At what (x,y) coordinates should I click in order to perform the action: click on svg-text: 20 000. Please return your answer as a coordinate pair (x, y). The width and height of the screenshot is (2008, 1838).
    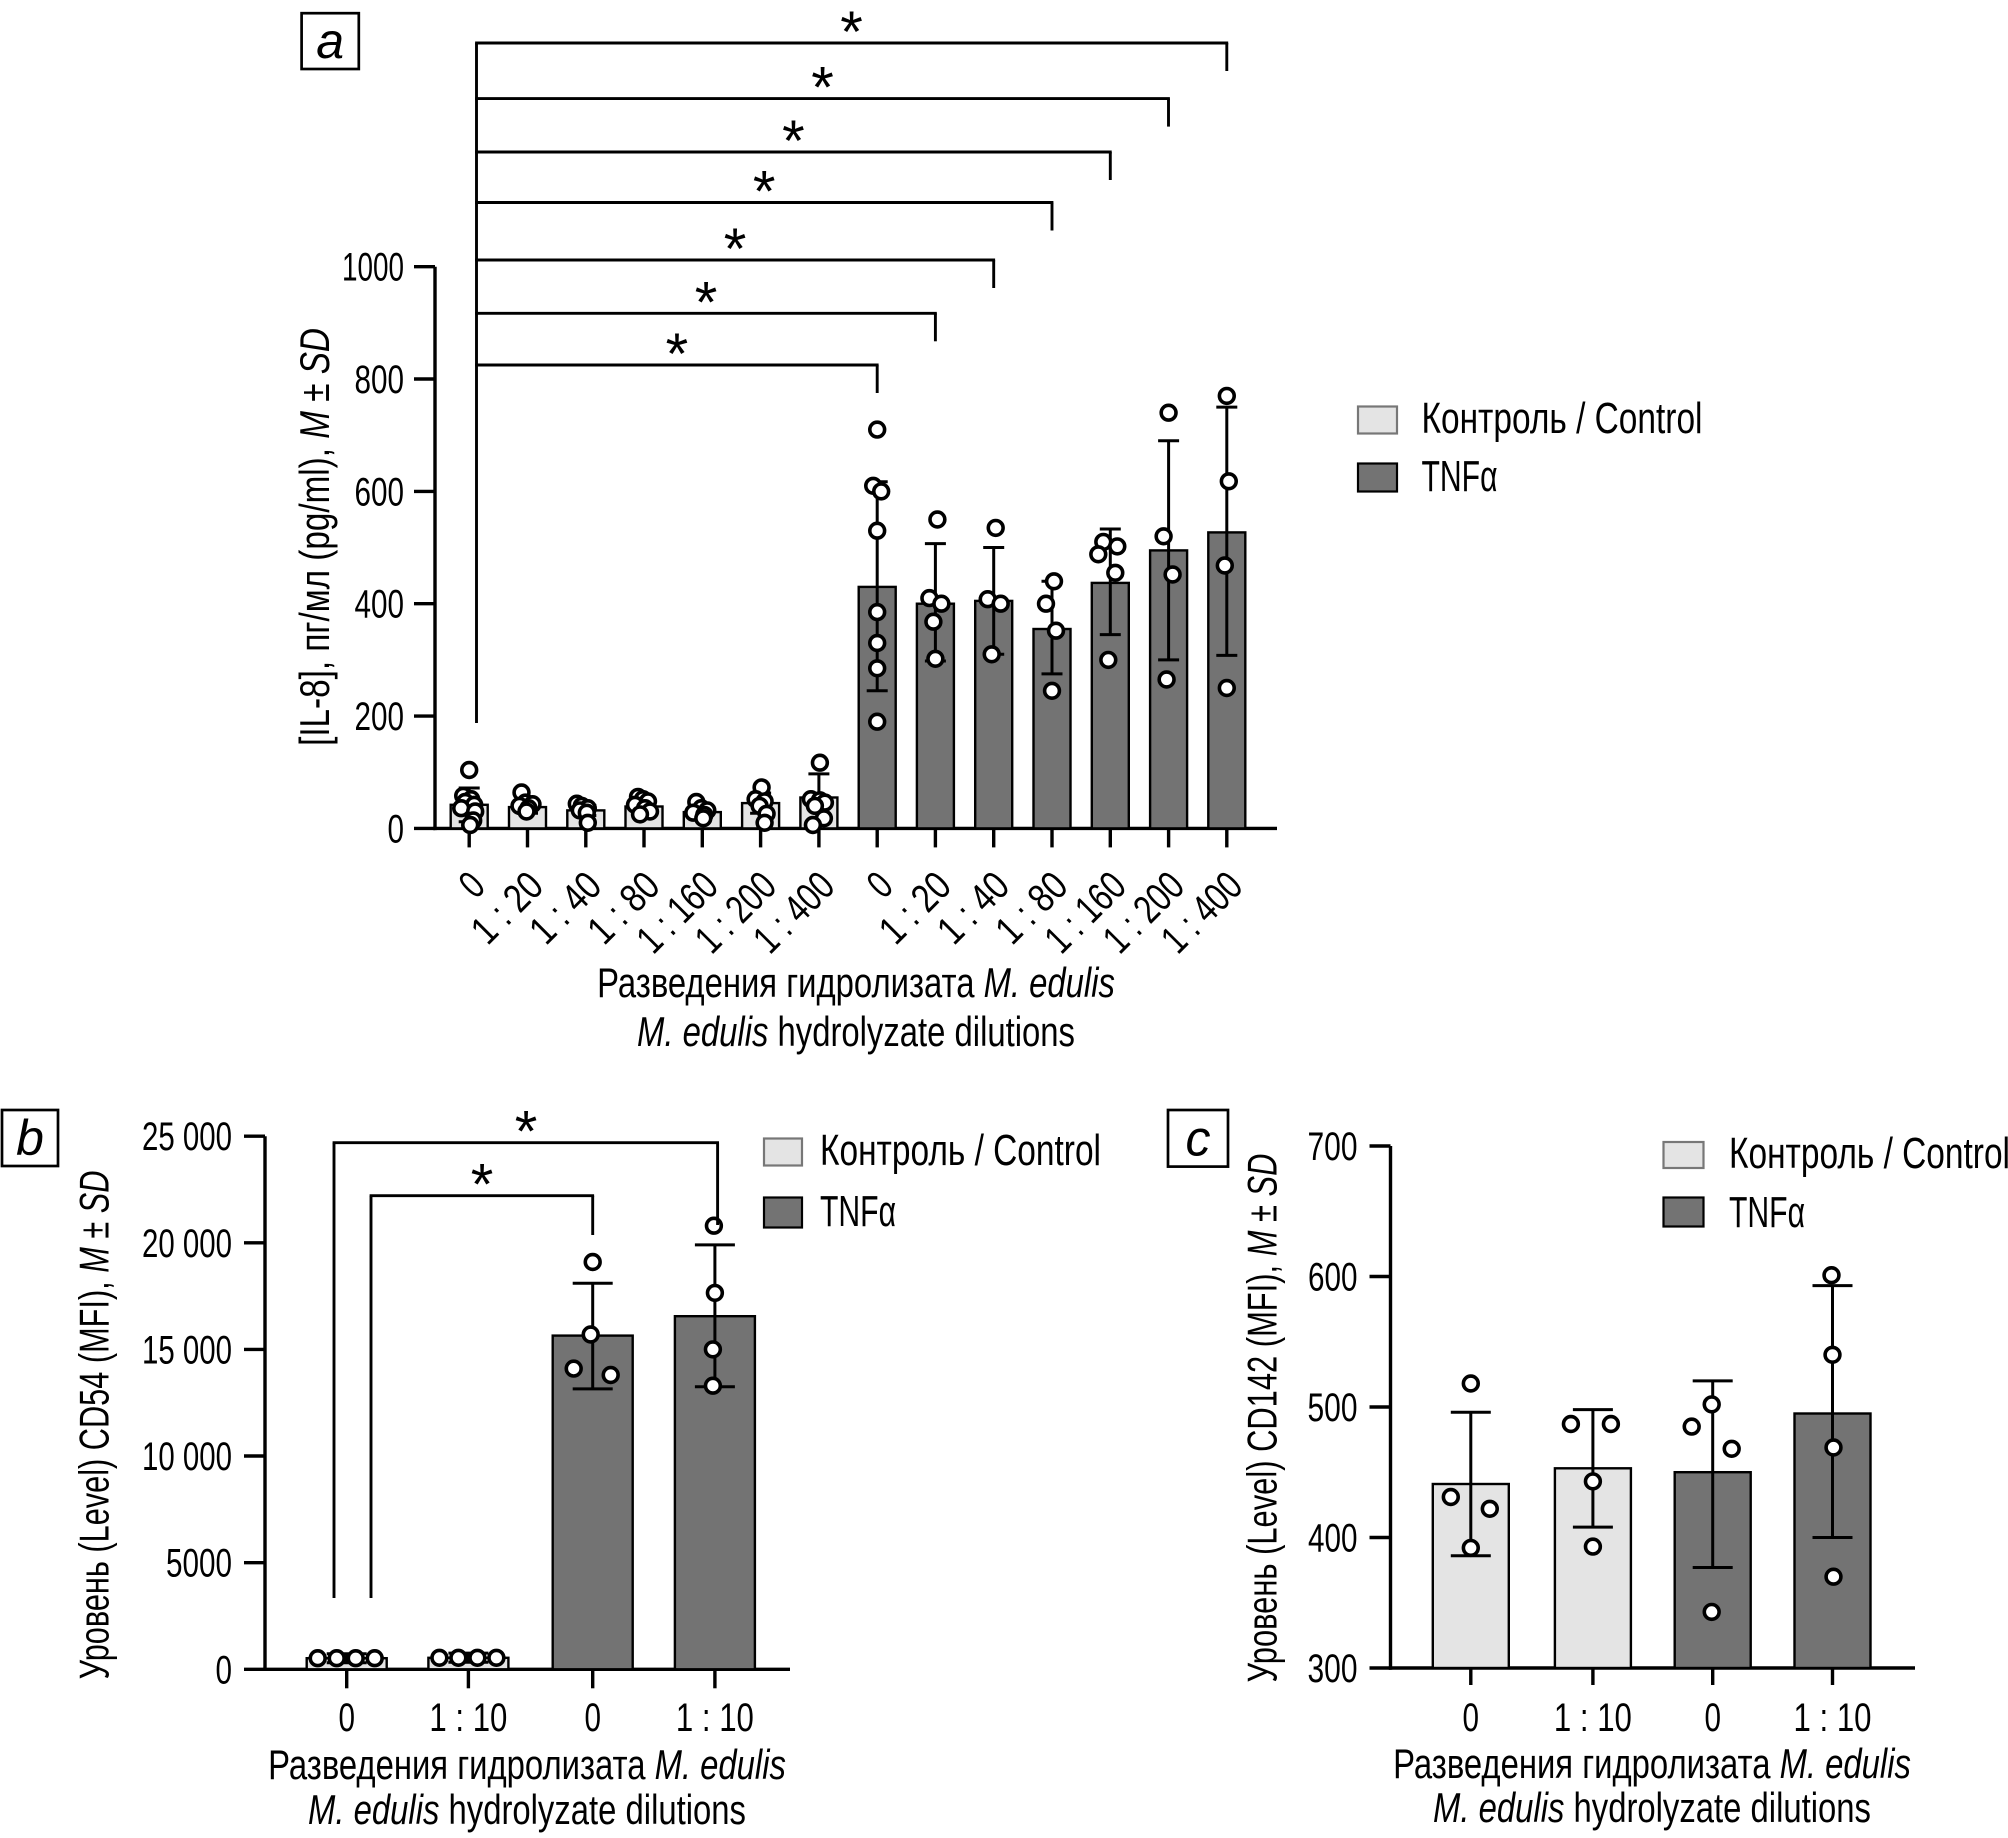
    Looking at the image, I should click on (187, 1243).